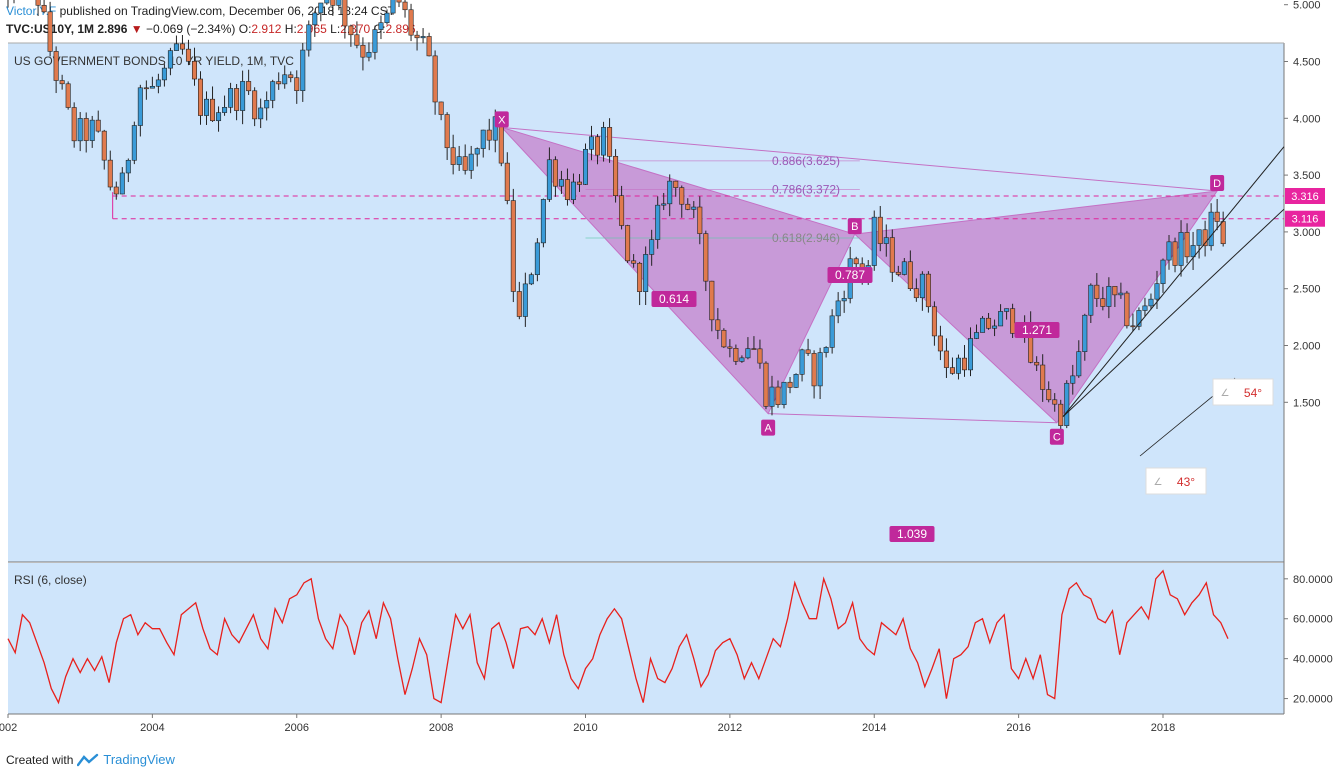 The image size is (1344, 777). I want to click on ratio-label: 0.614, so click(674, 299).